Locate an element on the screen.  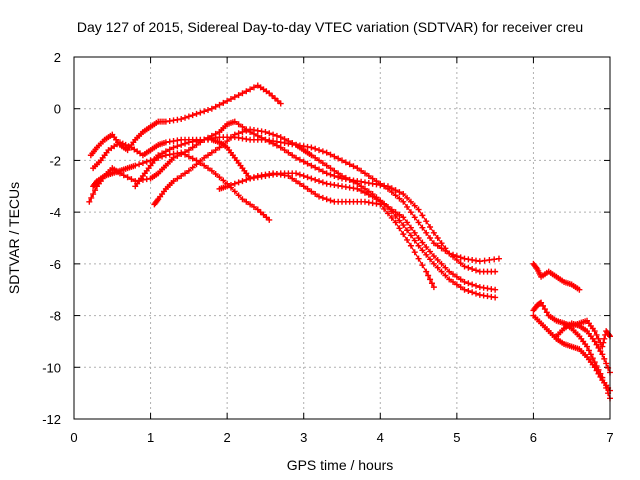
y-tick-label: -6 is located at coordinates (55, 264).